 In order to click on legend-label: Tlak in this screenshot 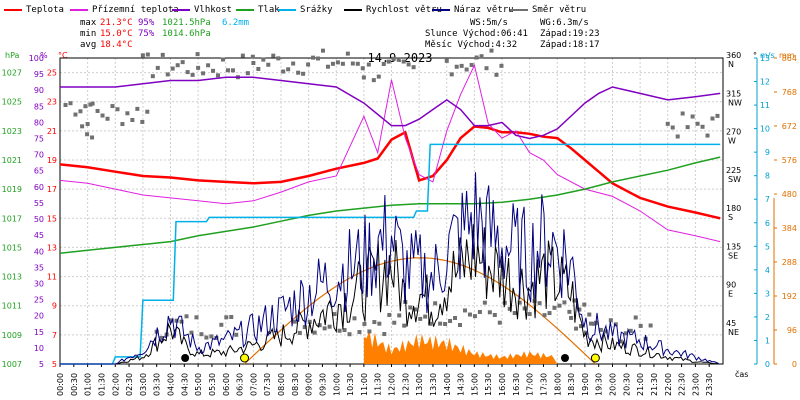, I will do `click(269, 10)`.